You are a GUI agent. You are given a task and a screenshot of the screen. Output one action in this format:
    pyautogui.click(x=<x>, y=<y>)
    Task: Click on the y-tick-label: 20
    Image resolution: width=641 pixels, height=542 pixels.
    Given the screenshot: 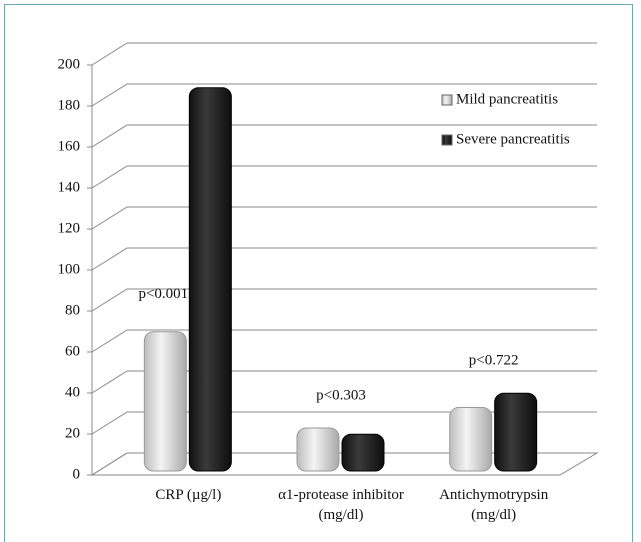 What is the action you would take?
    pyautogui.click(x=72, y=433)
    